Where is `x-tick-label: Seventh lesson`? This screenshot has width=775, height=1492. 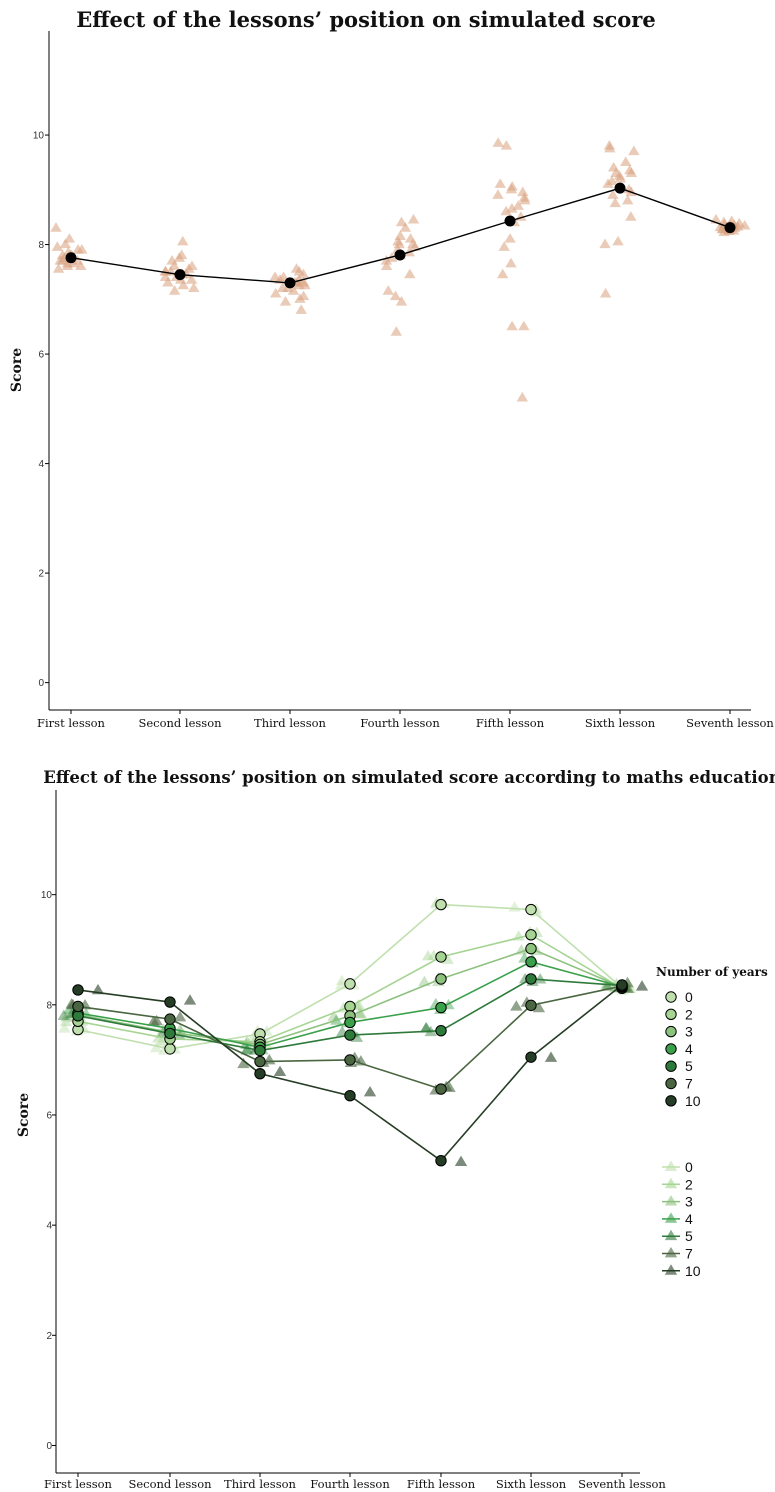
x-tick-label: Seventh lesson is located at coordinates (622, 1484).